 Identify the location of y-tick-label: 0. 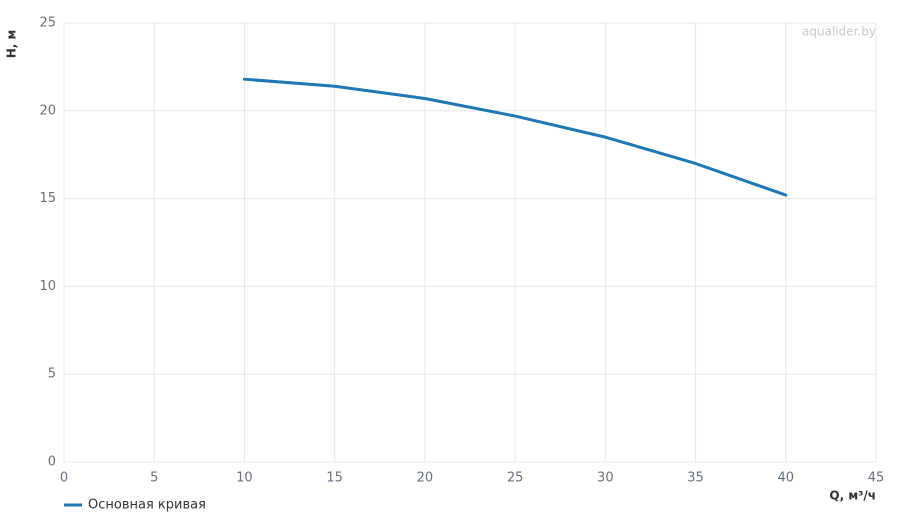
(52, 462).